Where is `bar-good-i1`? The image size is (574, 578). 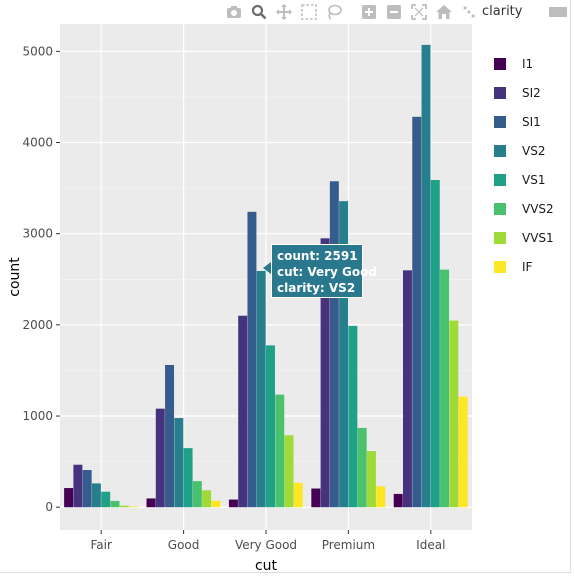 bar-good-i1 is located at coordinates (151, 503).